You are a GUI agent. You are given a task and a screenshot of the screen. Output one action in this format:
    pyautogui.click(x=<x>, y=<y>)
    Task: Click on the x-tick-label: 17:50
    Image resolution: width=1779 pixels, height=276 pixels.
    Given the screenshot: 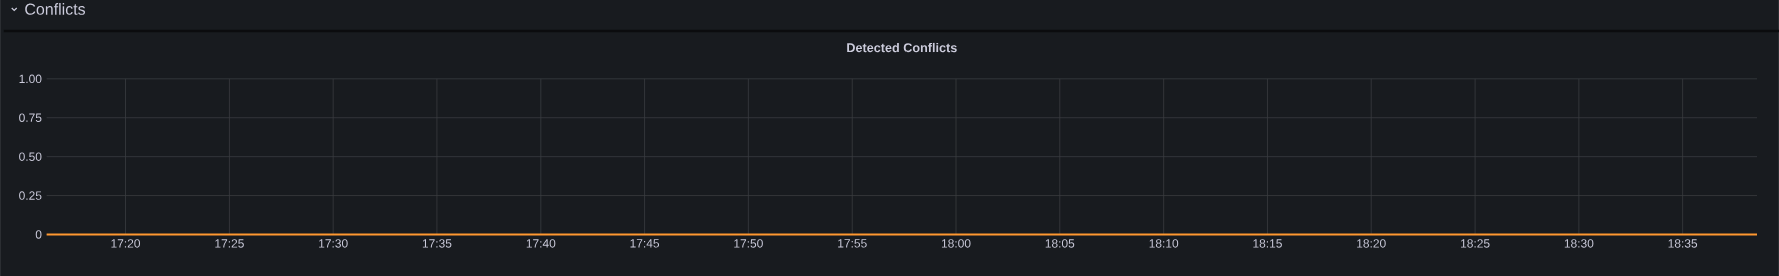 What is the action you would take?
    pyautogui.click(x=748, y=243)
    